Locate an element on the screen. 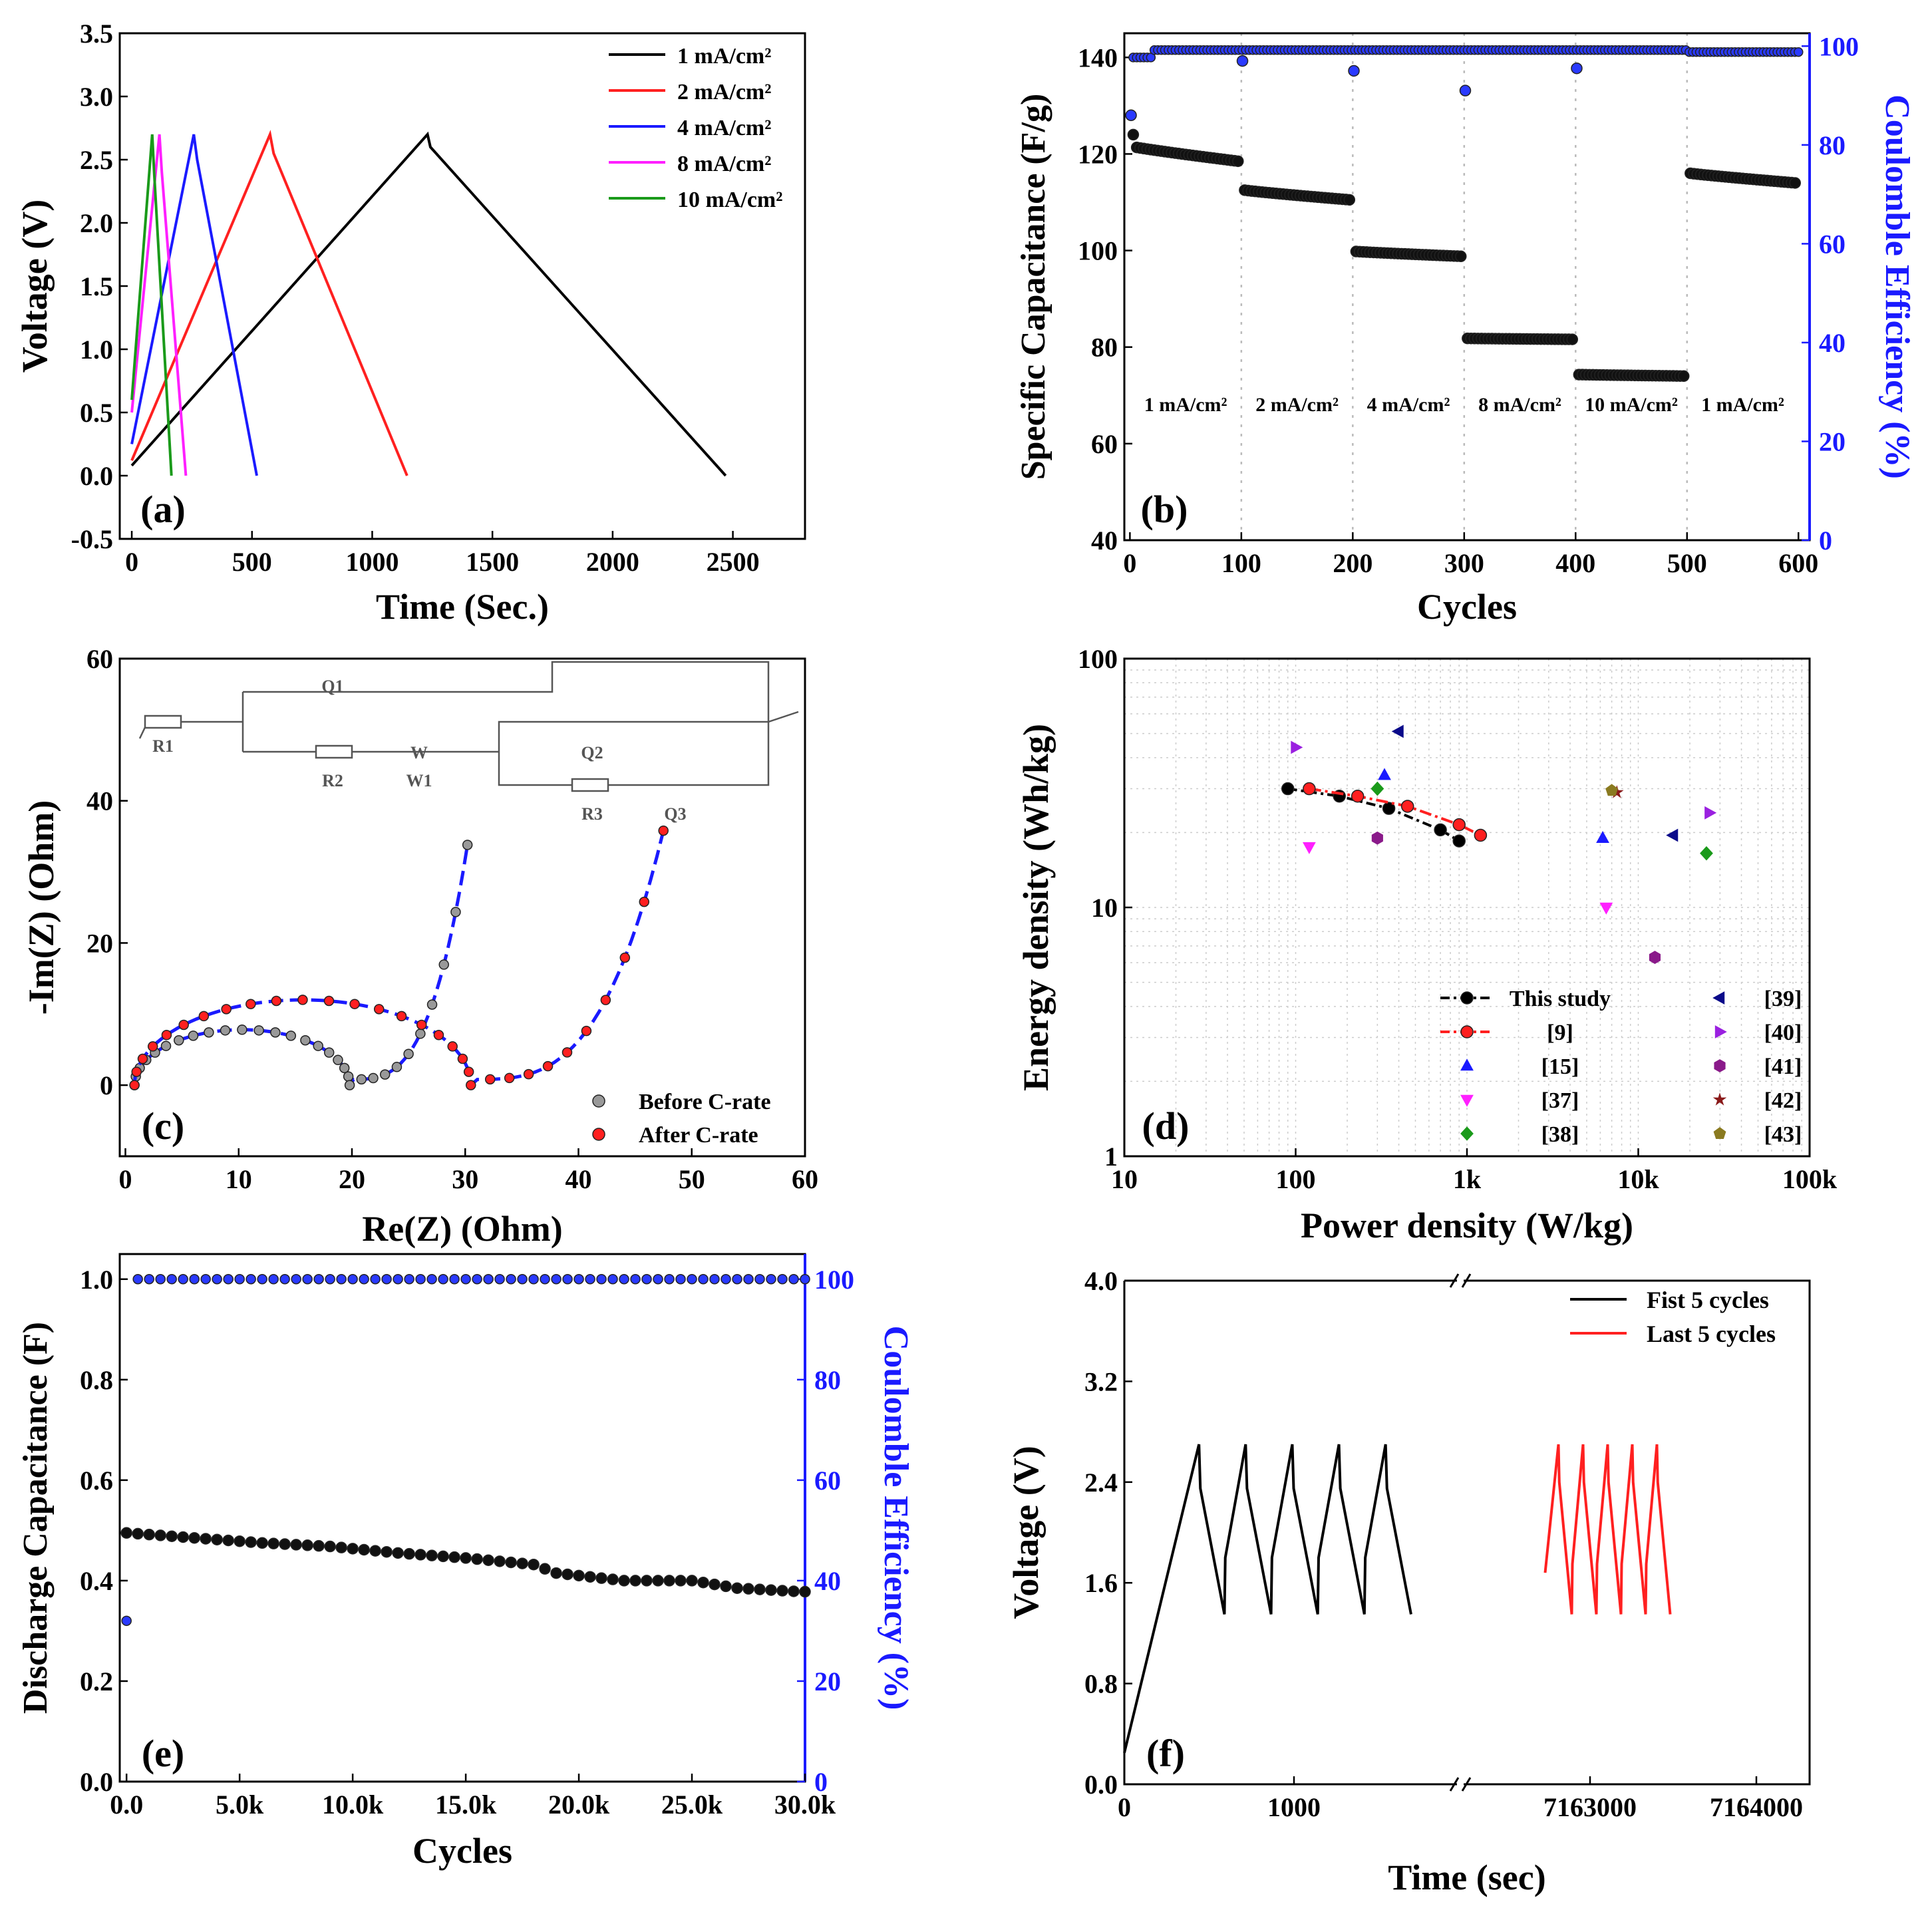 The width and height of the screenshot is (1932, 1912). panel-b-x-tick-label: 300 is located at coordinates (1464, 563).